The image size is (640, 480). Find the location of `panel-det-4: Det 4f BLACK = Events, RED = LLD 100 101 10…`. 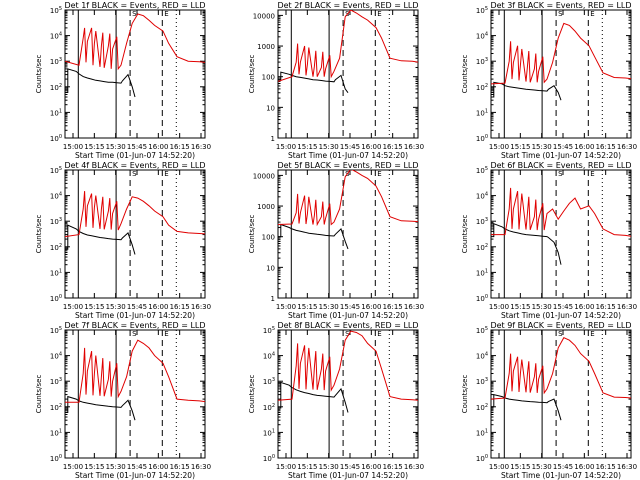

panel-det-4: Det 4f BLACK = Events, RED = LLD 100 101 10… is located at coordinates (123, 240).